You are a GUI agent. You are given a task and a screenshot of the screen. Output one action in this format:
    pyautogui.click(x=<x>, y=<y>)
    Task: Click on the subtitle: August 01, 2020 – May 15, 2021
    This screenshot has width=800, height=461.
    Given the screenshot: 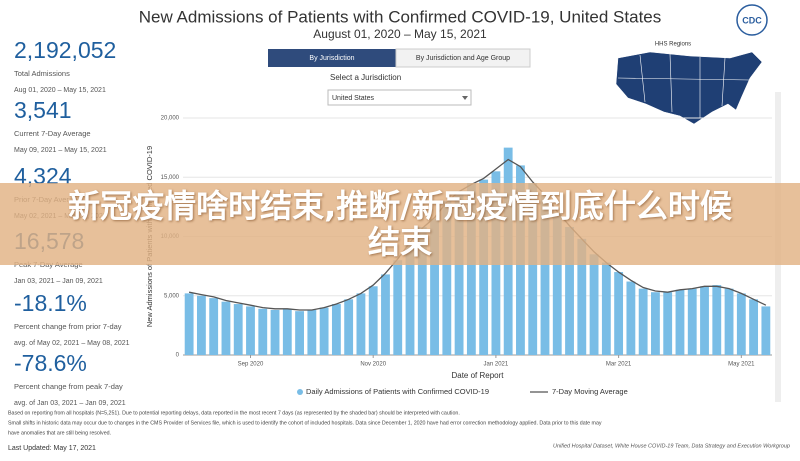 What is the action you would take?
    pyautogui.click(x=400, y=34)
    